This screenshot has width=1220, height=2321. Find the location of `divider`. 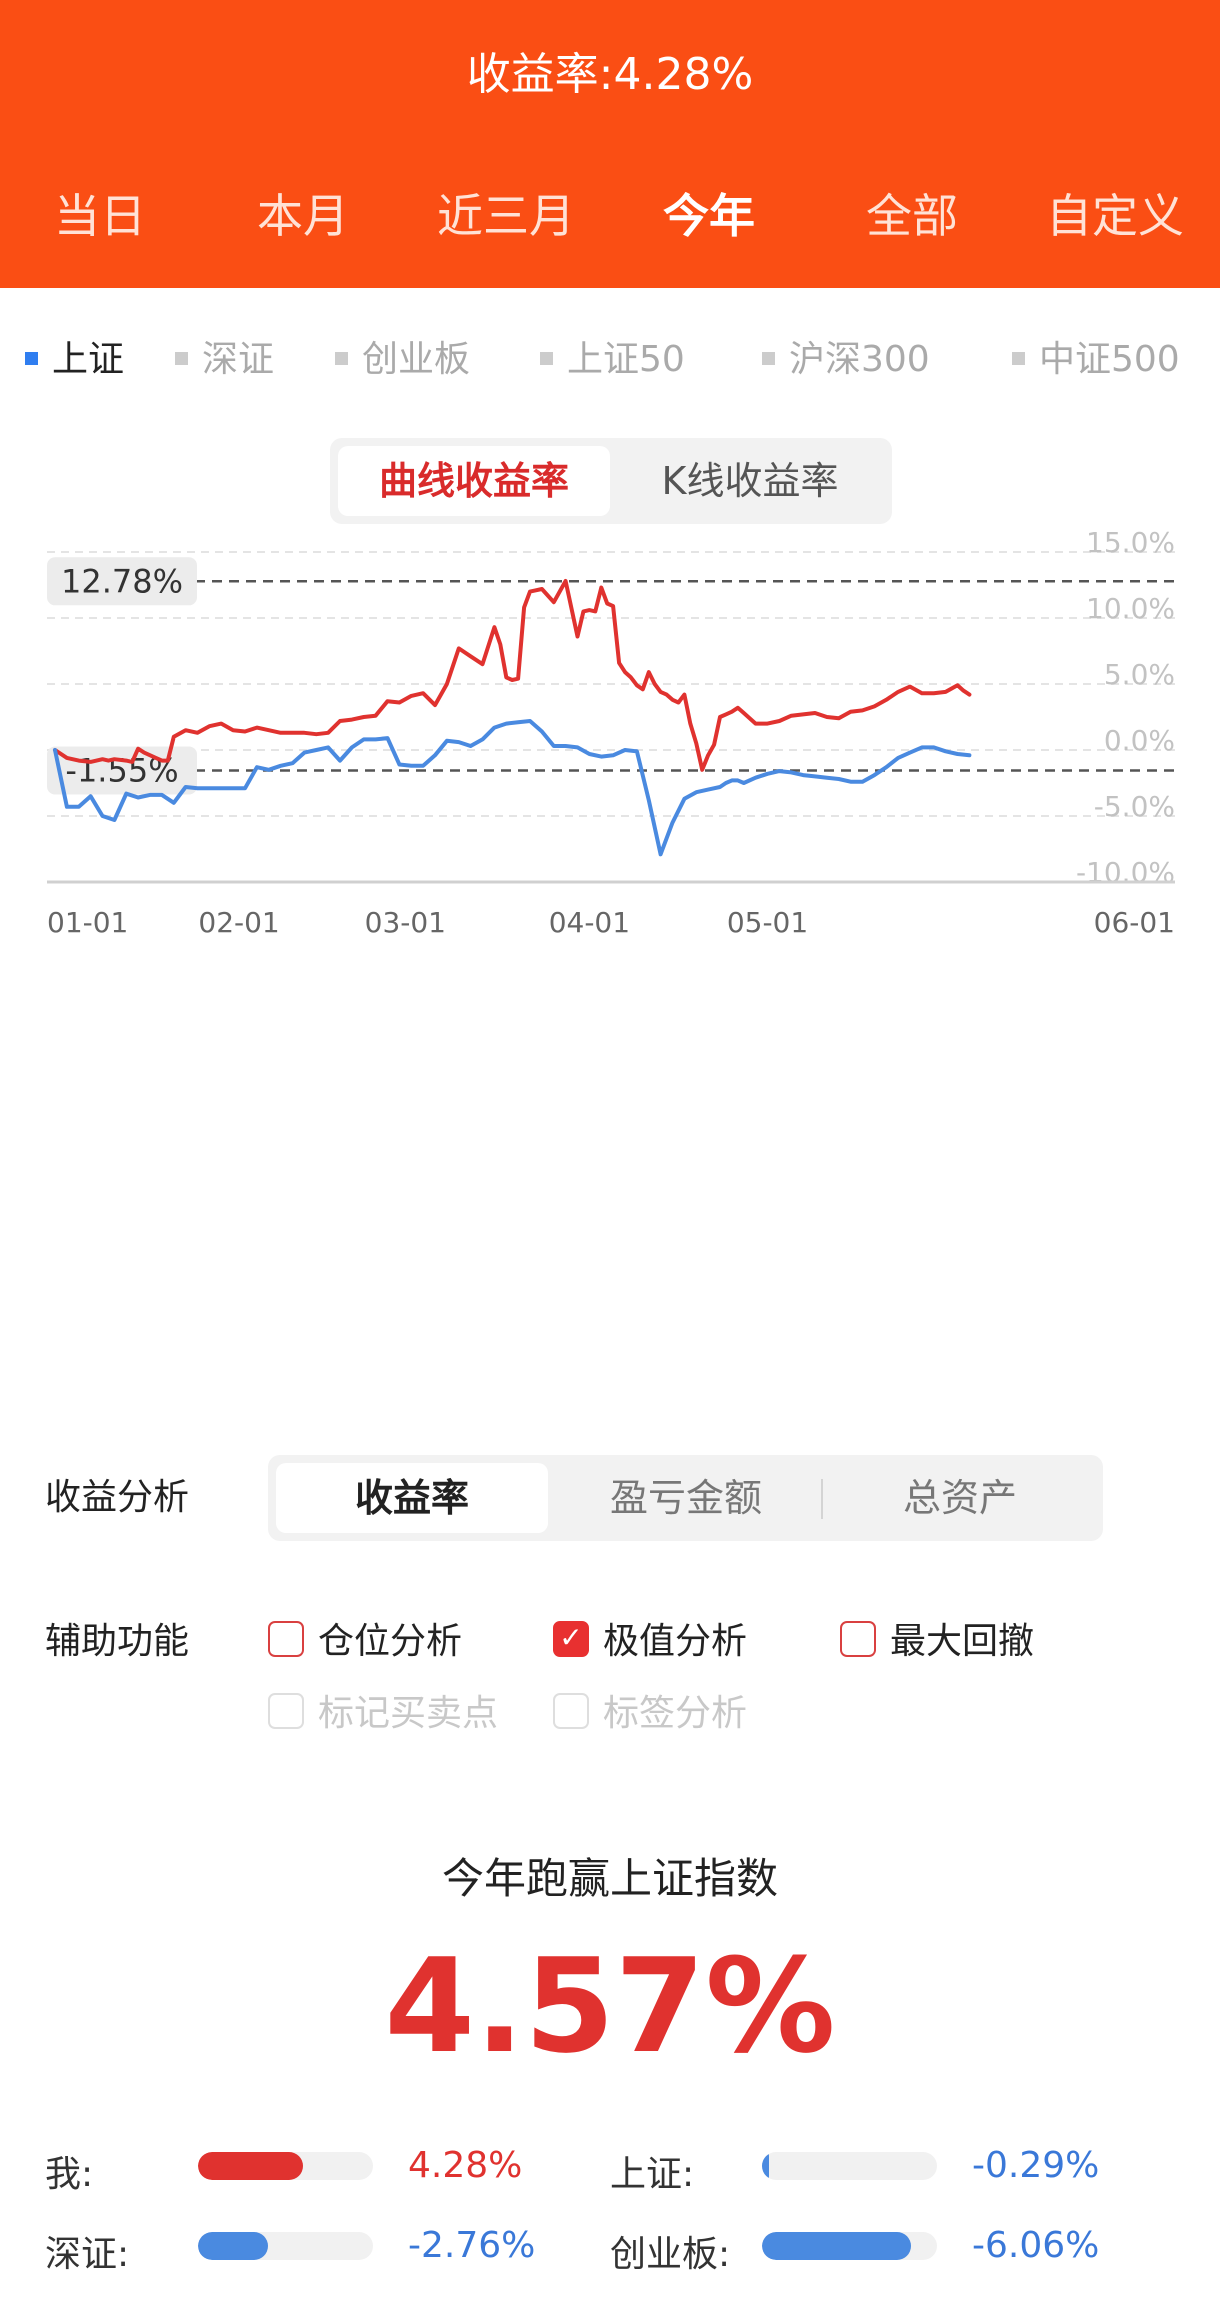

divider is located at coordinates (822, 1499).